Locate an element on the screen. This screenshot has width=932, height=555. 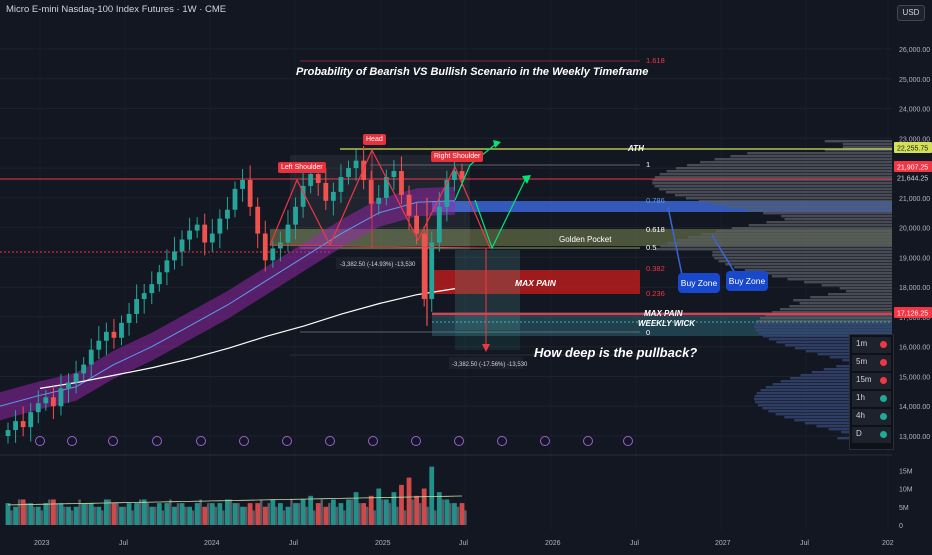
y-tick-label: 15,000.00 is located at coordinates (914, 377).